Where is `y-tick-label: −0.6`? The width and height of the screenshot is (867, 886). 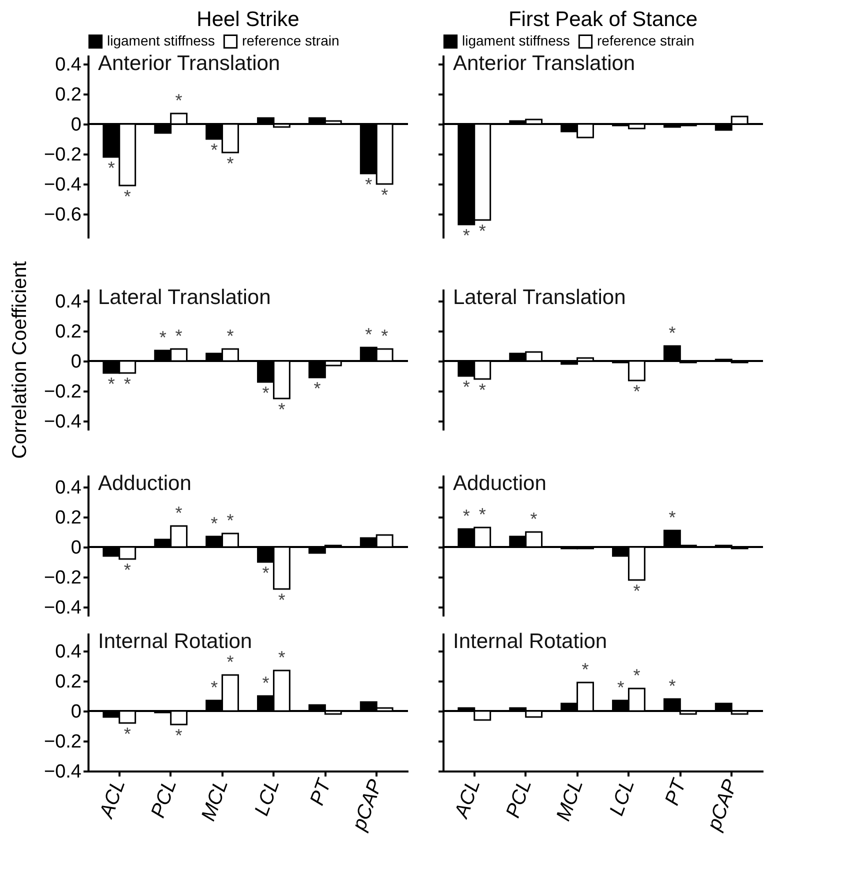 y-tick-label: −0.6 is located at coordinates (63, 215).